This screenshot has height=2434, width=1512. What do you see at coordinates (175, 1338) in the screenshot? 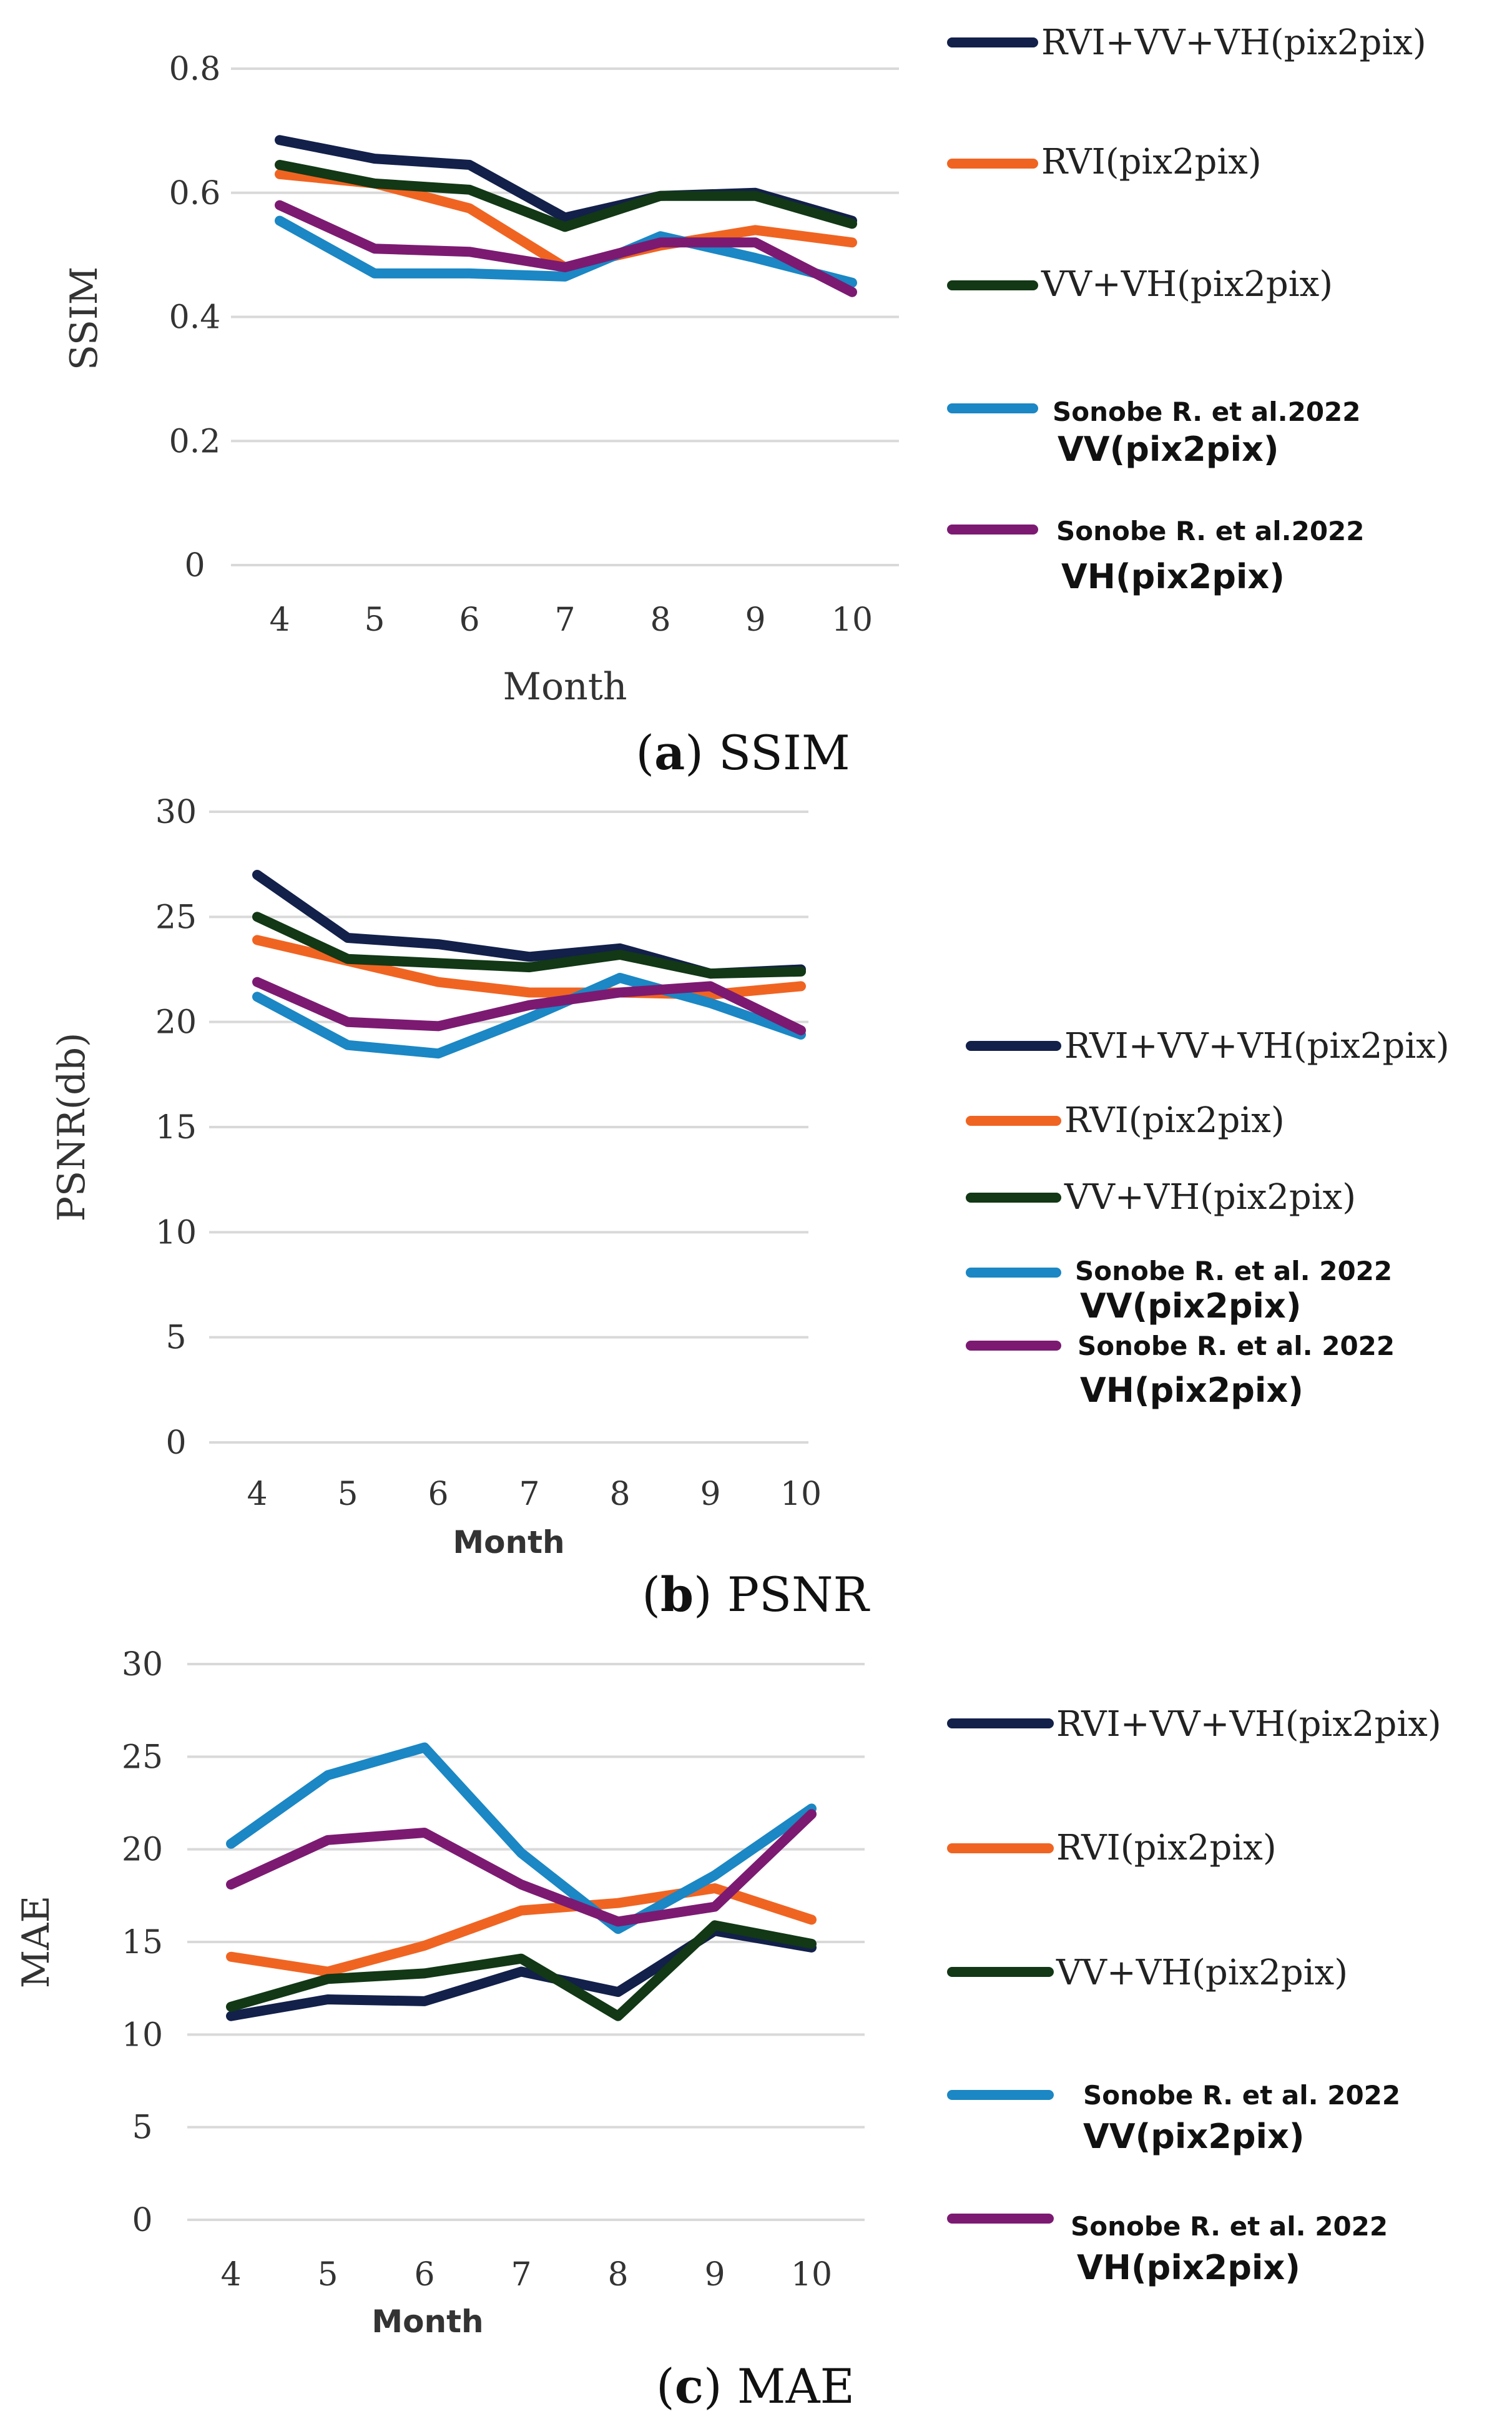
I see `psnr-y-tick-label: 5` at bounding box center [175, 1338].